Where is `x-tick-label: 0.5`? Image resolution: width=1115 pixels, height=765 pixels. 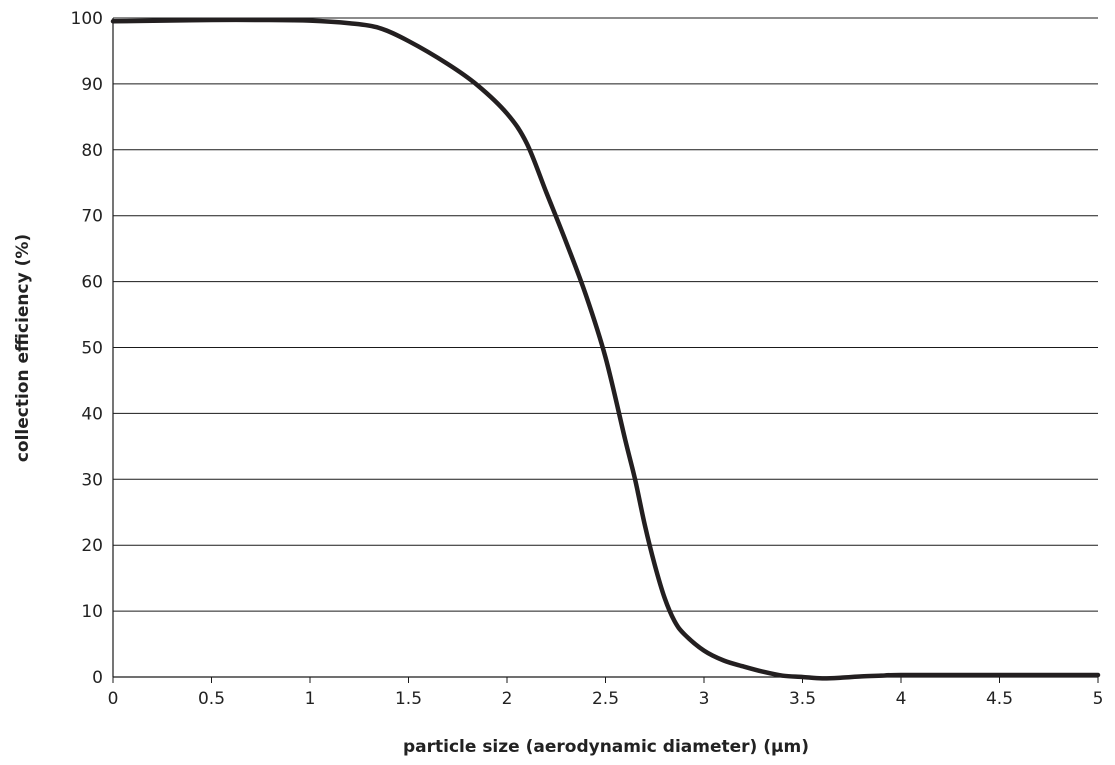 x-tick-label: 0.5 is located at coordinates (211, 699).